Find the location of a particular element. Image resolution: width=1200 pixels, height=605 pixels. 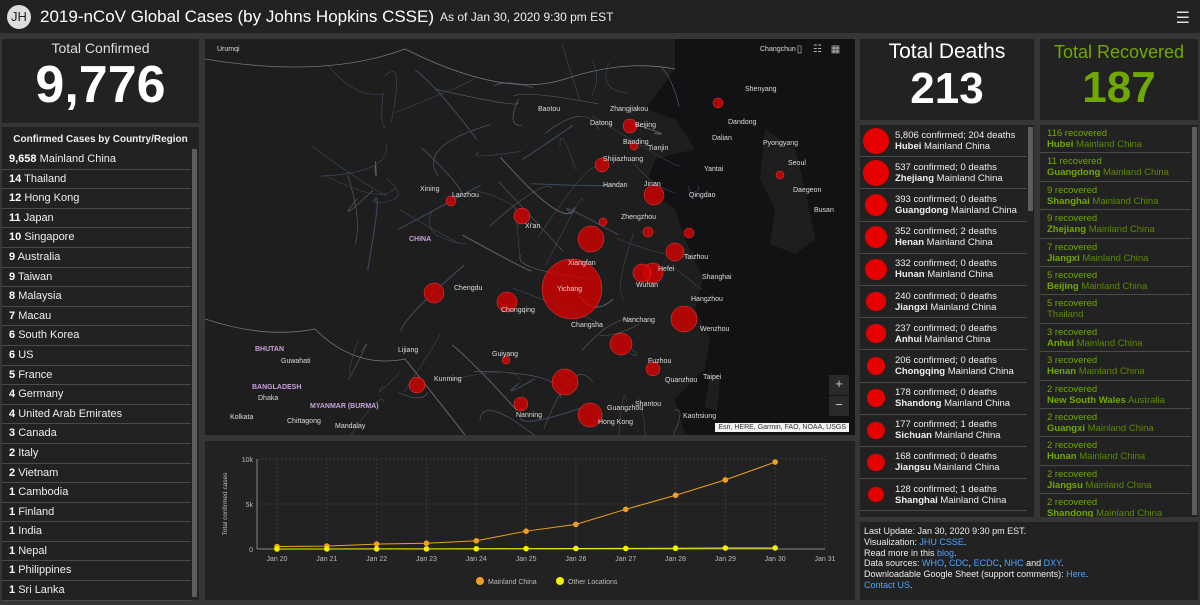

ecdc-link: ECDC is located at coordinates (986, 563).